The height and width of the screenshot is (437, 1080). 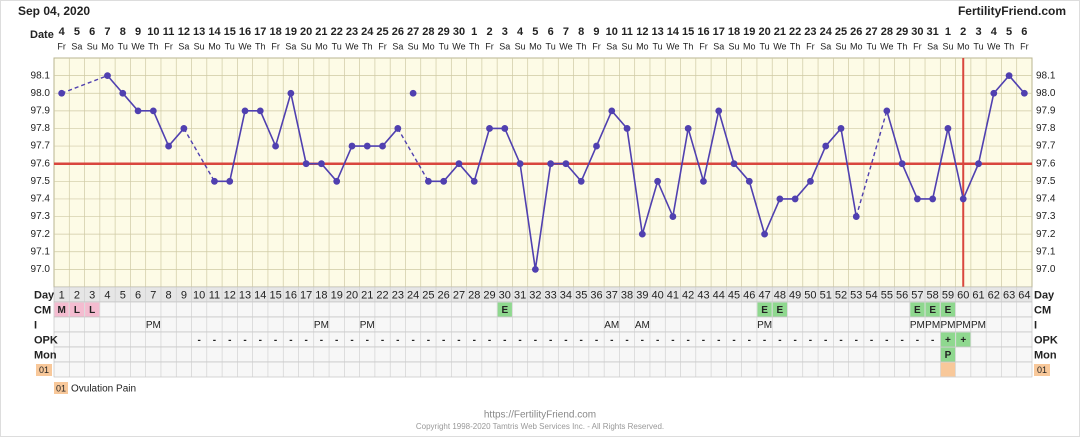 What do you see at coordinates (734, 295) in the screenshot?
I see `day-number: 45` at bounding box center [734, 295].